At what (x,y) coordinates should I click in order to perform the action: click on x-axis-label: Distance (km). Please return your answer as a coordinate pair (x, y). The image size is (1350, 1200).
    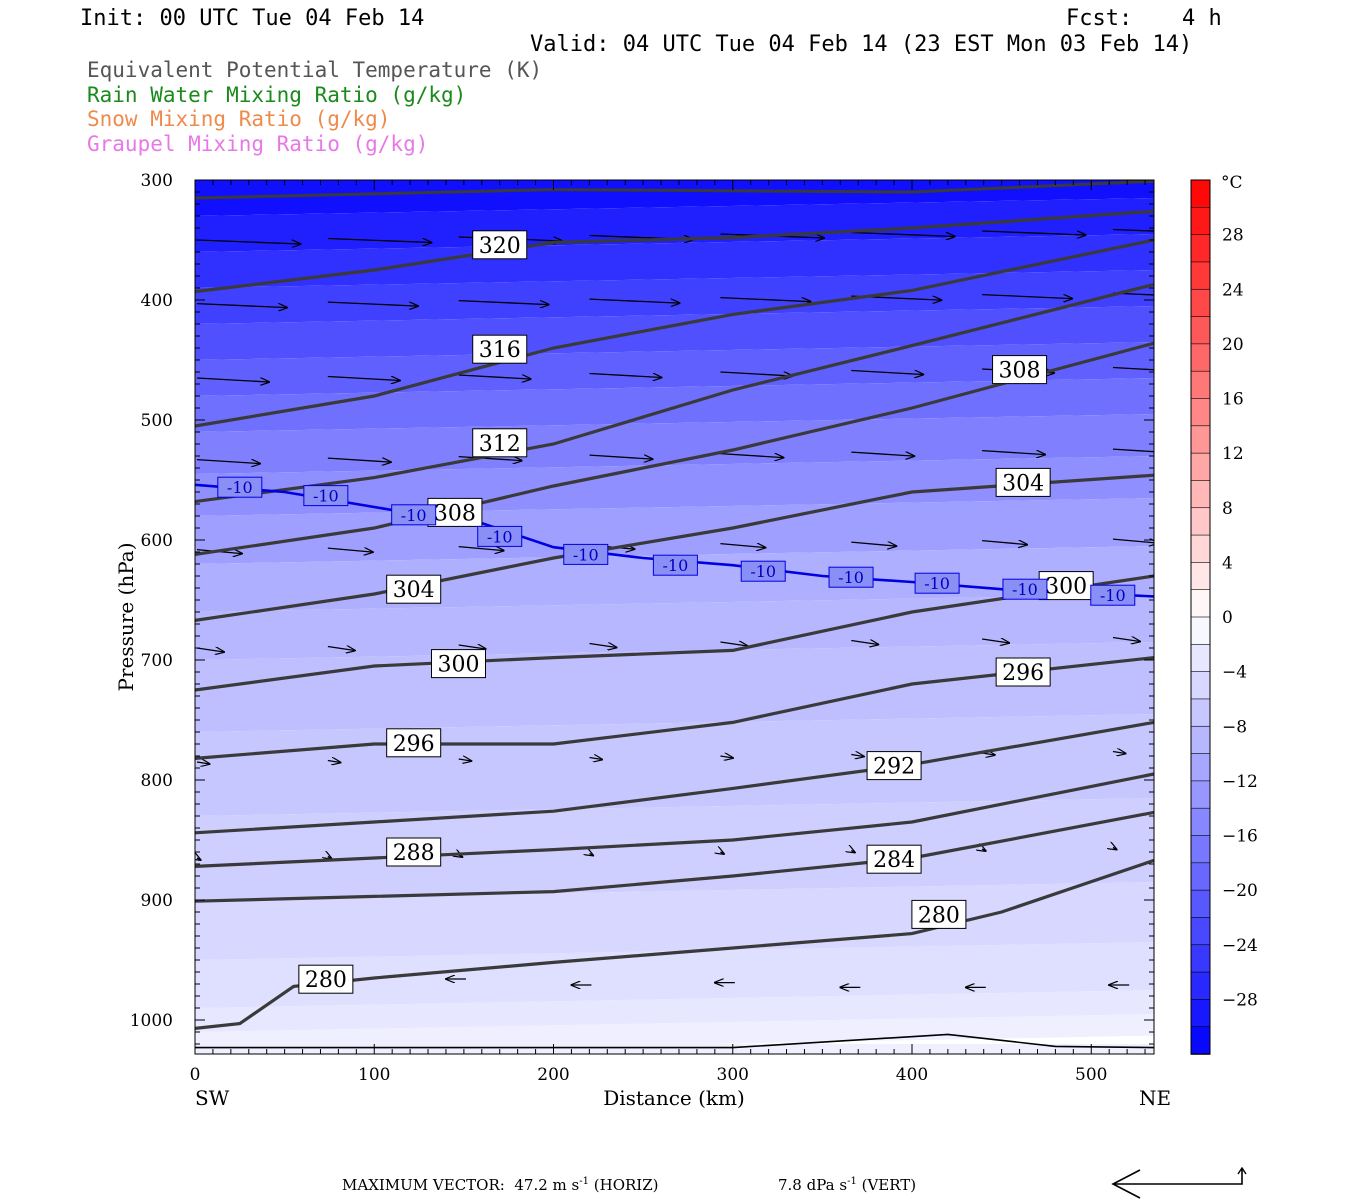
    Looking at the image, I should click on (674, 1098).